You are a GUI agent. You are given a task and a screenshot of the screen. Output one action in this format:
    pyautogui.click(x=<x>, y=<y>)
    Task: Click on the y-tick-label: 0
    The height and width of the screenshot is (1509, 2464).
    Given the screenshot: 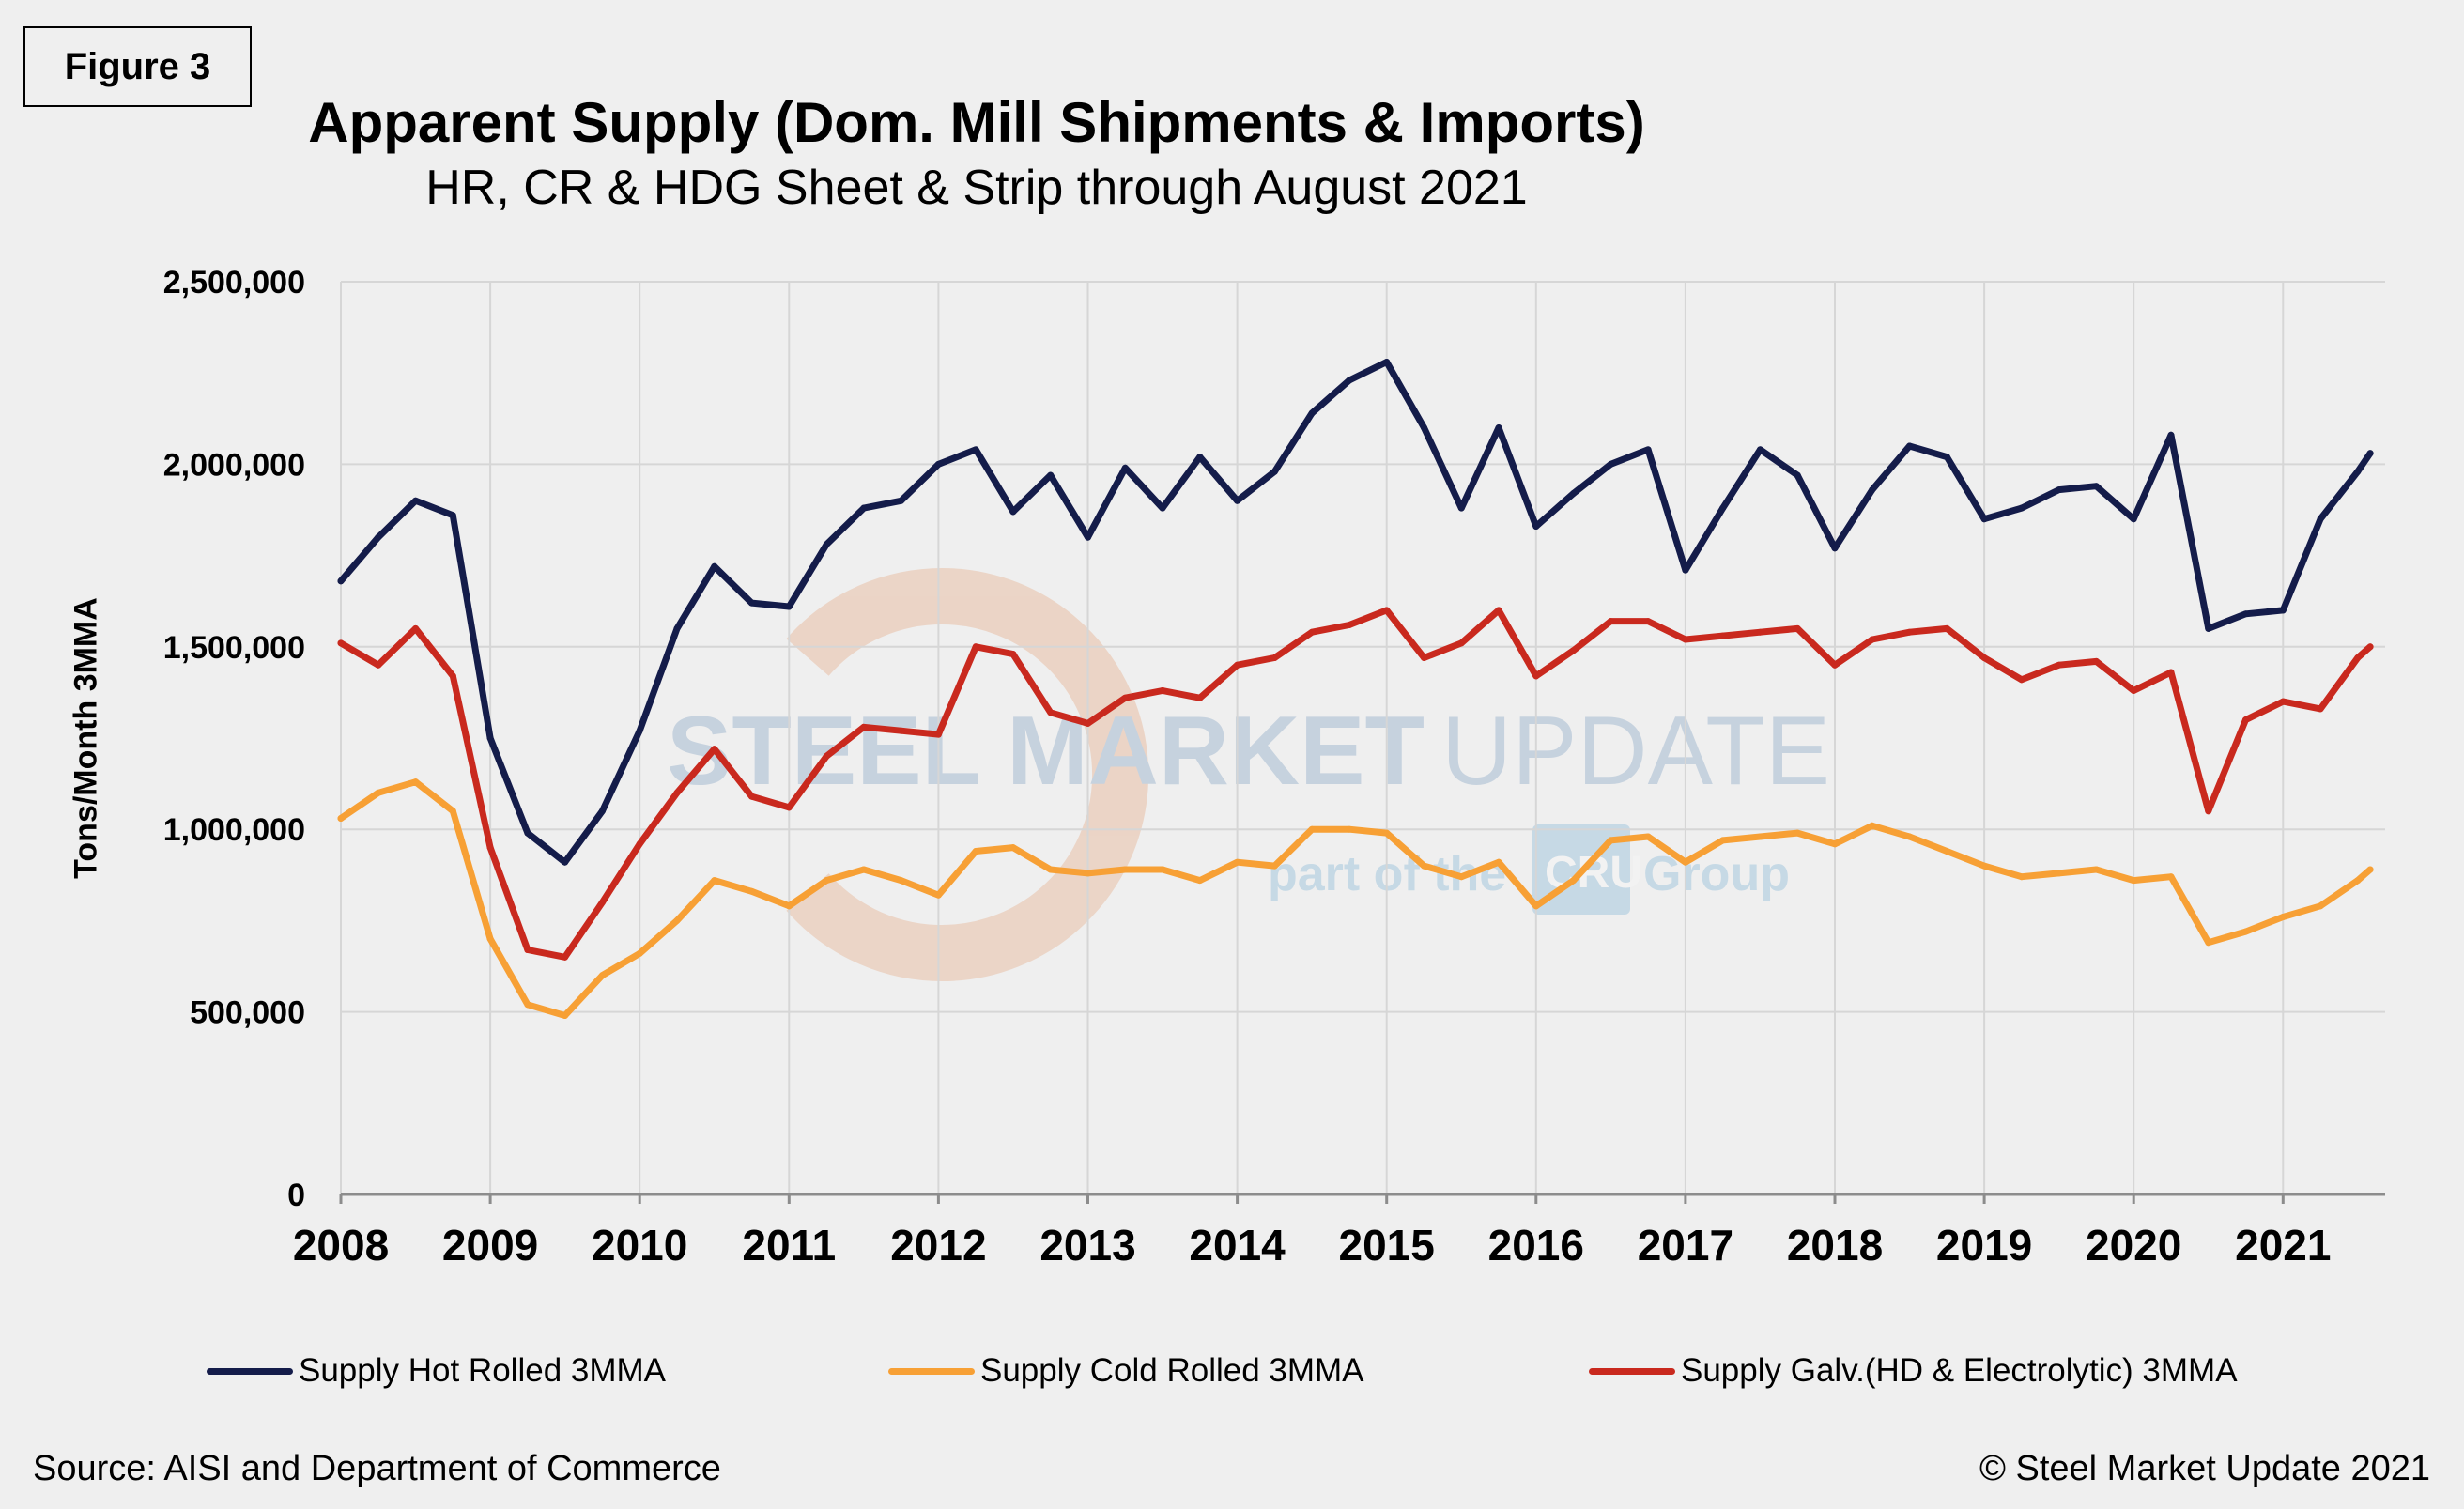 What is the action you would take?
    pyautogui.click(x=296, y=1195)
    